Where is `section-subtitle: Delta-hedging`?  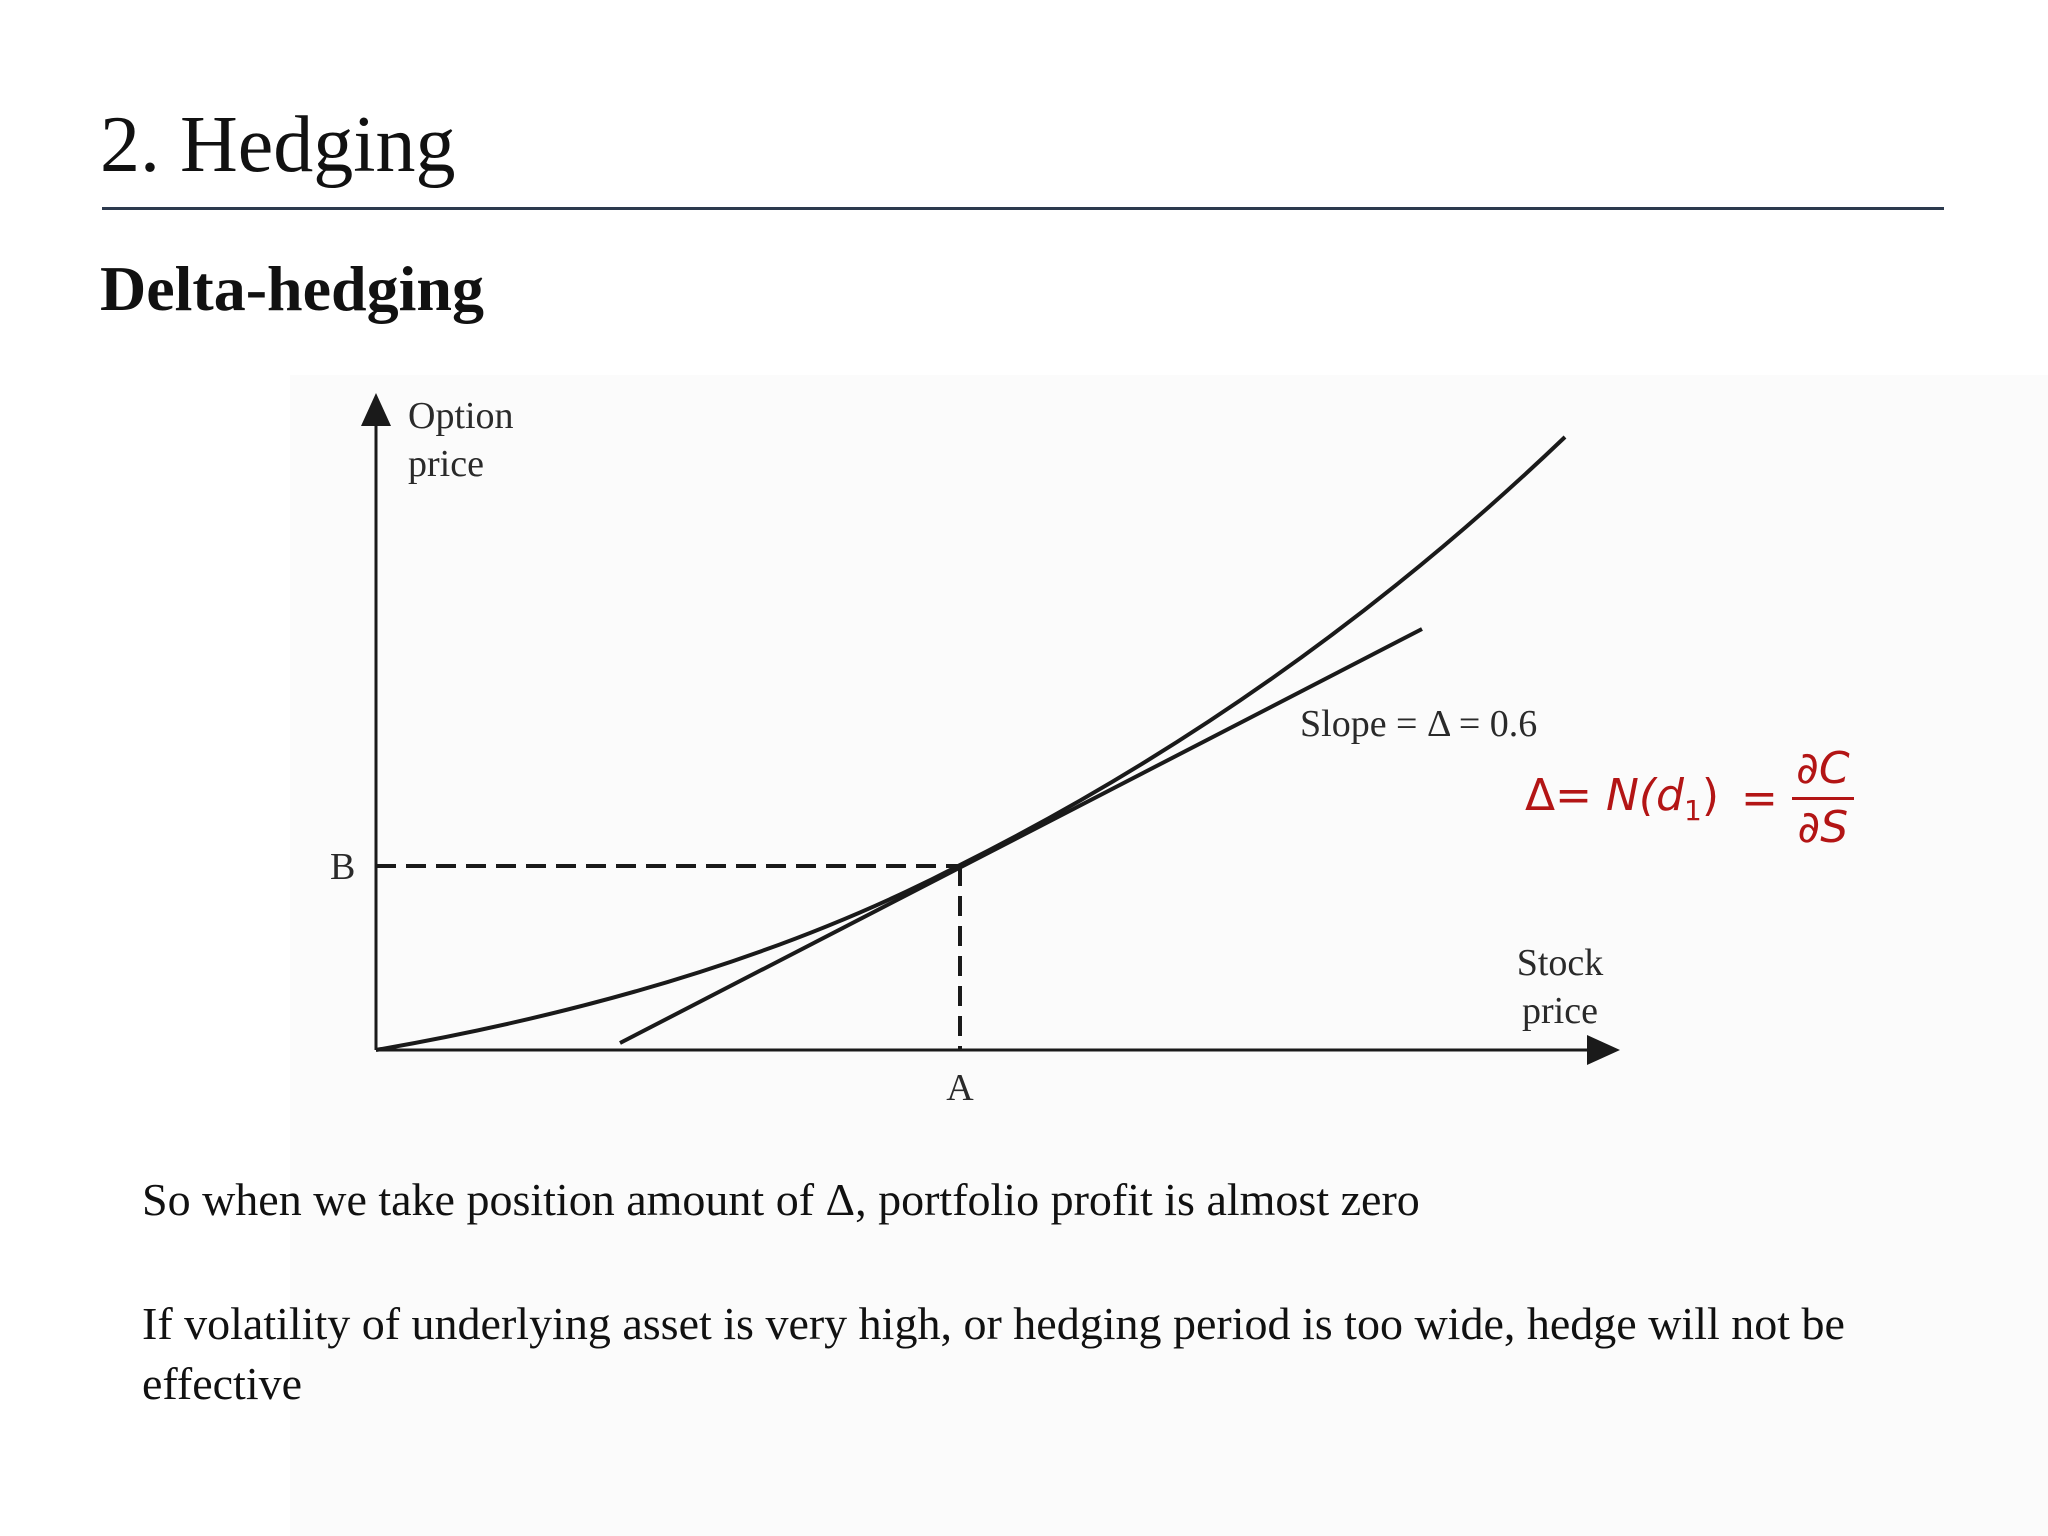 section-subtitle: Delta-hedging is located at coordinates (292, 288).